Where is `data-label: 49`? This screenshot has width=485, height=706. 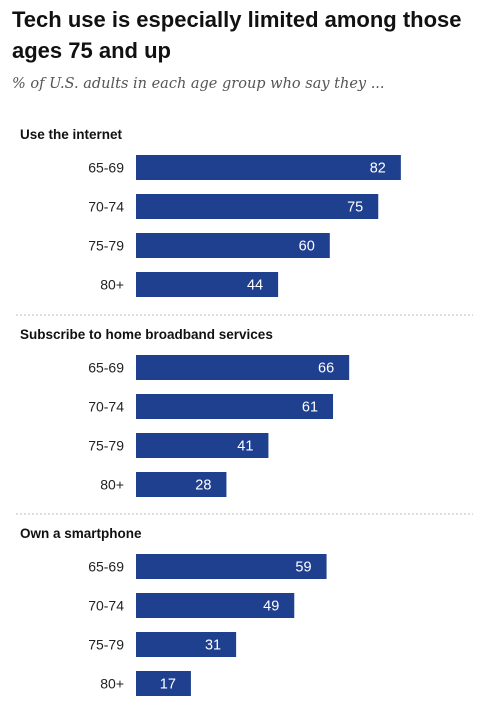
data-label: 49 is located at coordinates (271, 607).